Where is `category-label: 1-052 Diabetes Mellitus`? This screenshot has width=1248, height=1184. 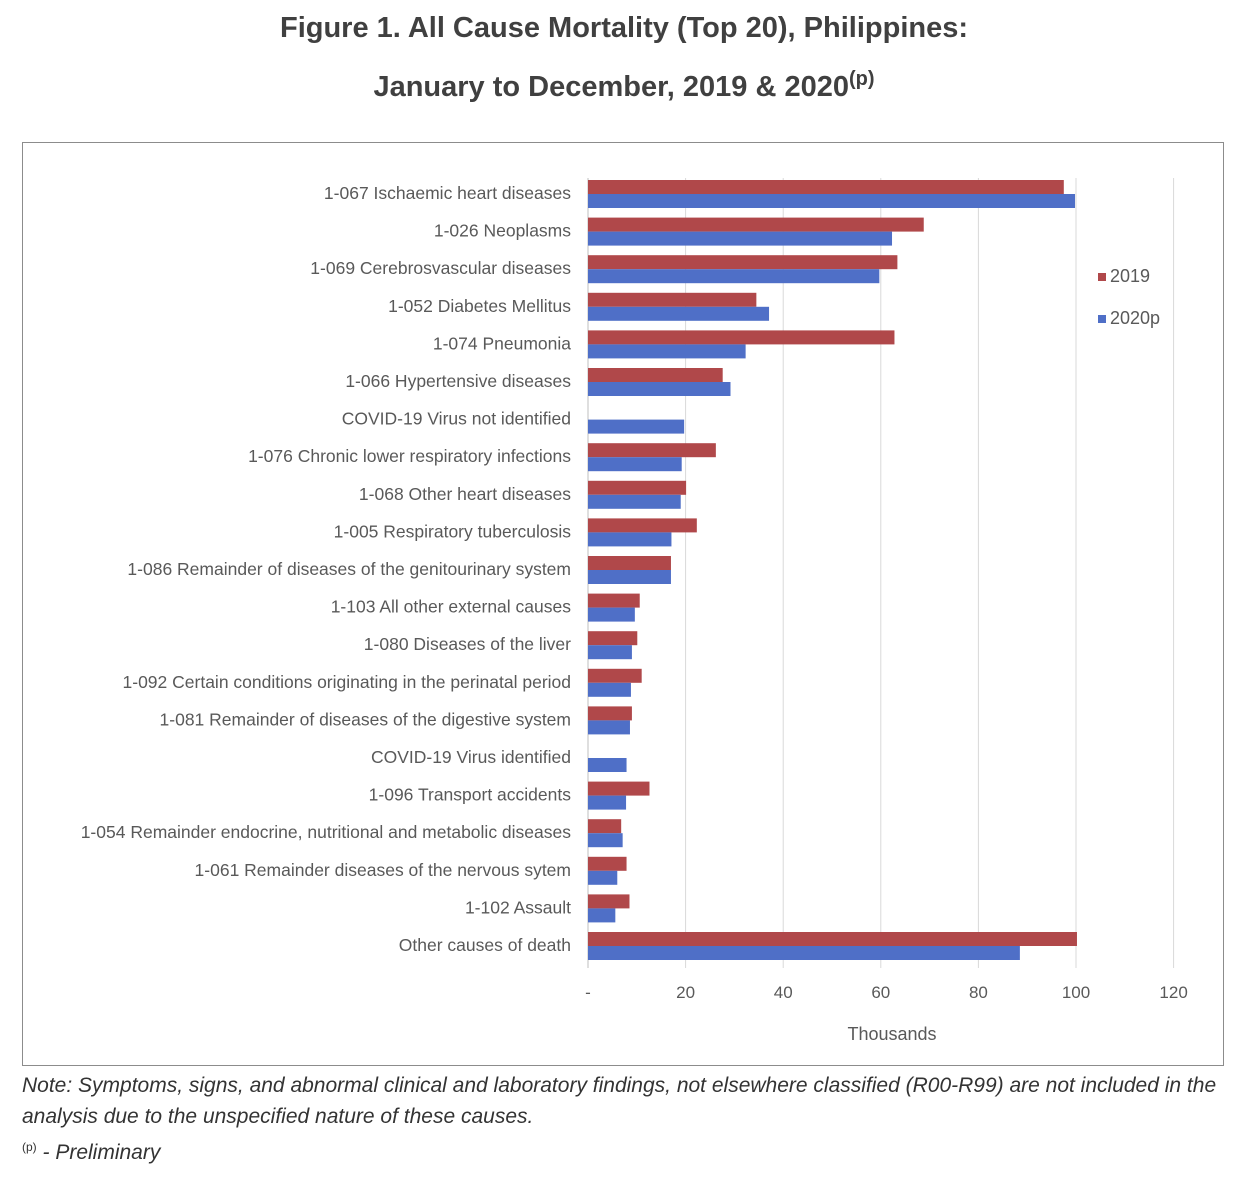
category-label: 1-052 Diabetes Mellitus is located at coordinates (479, 306).